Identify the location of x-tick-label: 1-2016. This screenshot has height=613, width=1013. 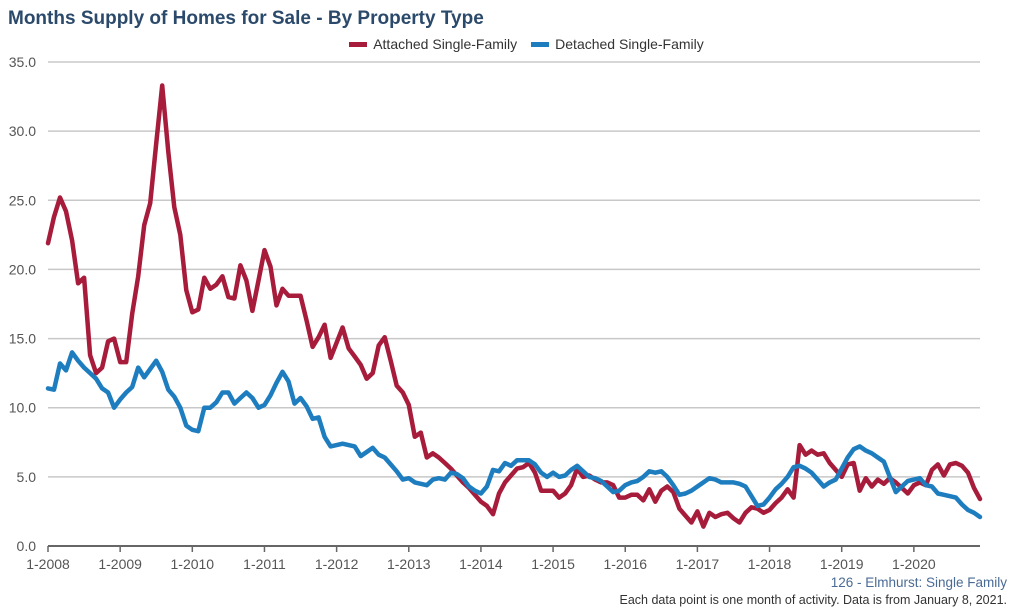
(625, 564).